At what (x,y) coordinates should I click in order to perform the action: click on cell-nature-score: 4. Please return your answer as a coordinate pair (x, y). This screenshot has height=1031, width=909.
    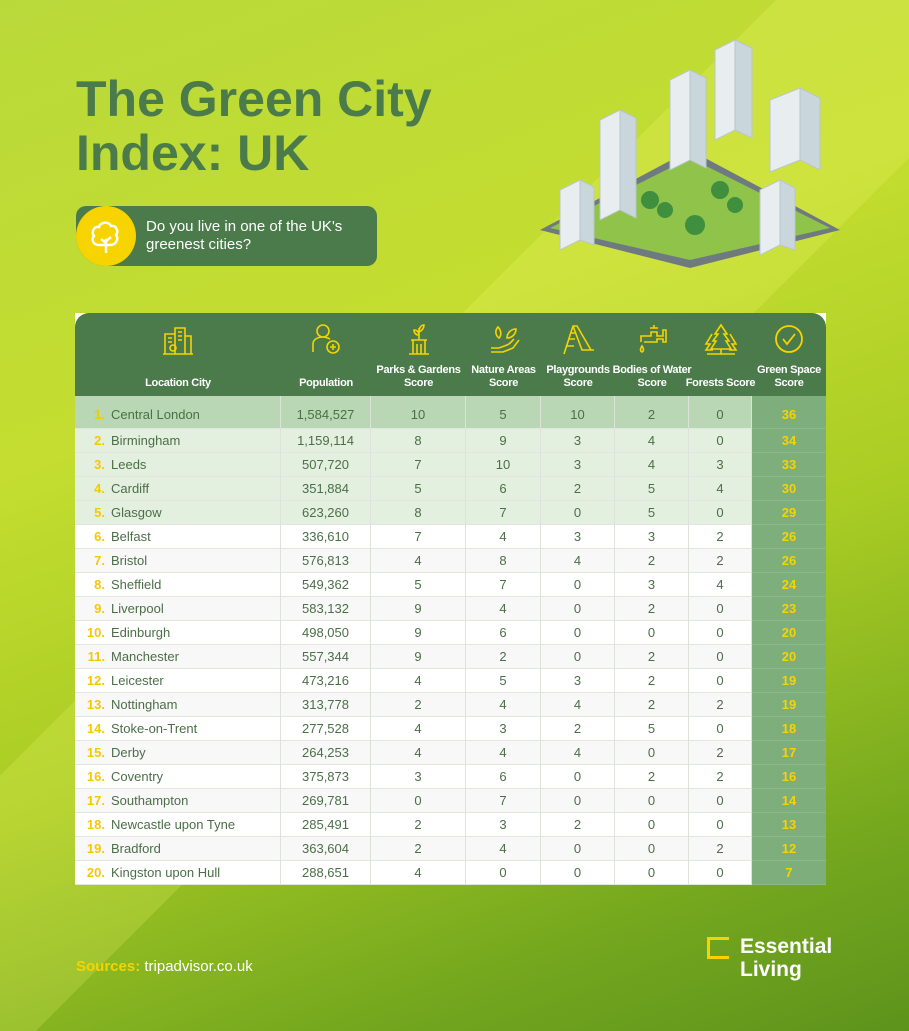
    Looking at the image, I should click on (503, 753).